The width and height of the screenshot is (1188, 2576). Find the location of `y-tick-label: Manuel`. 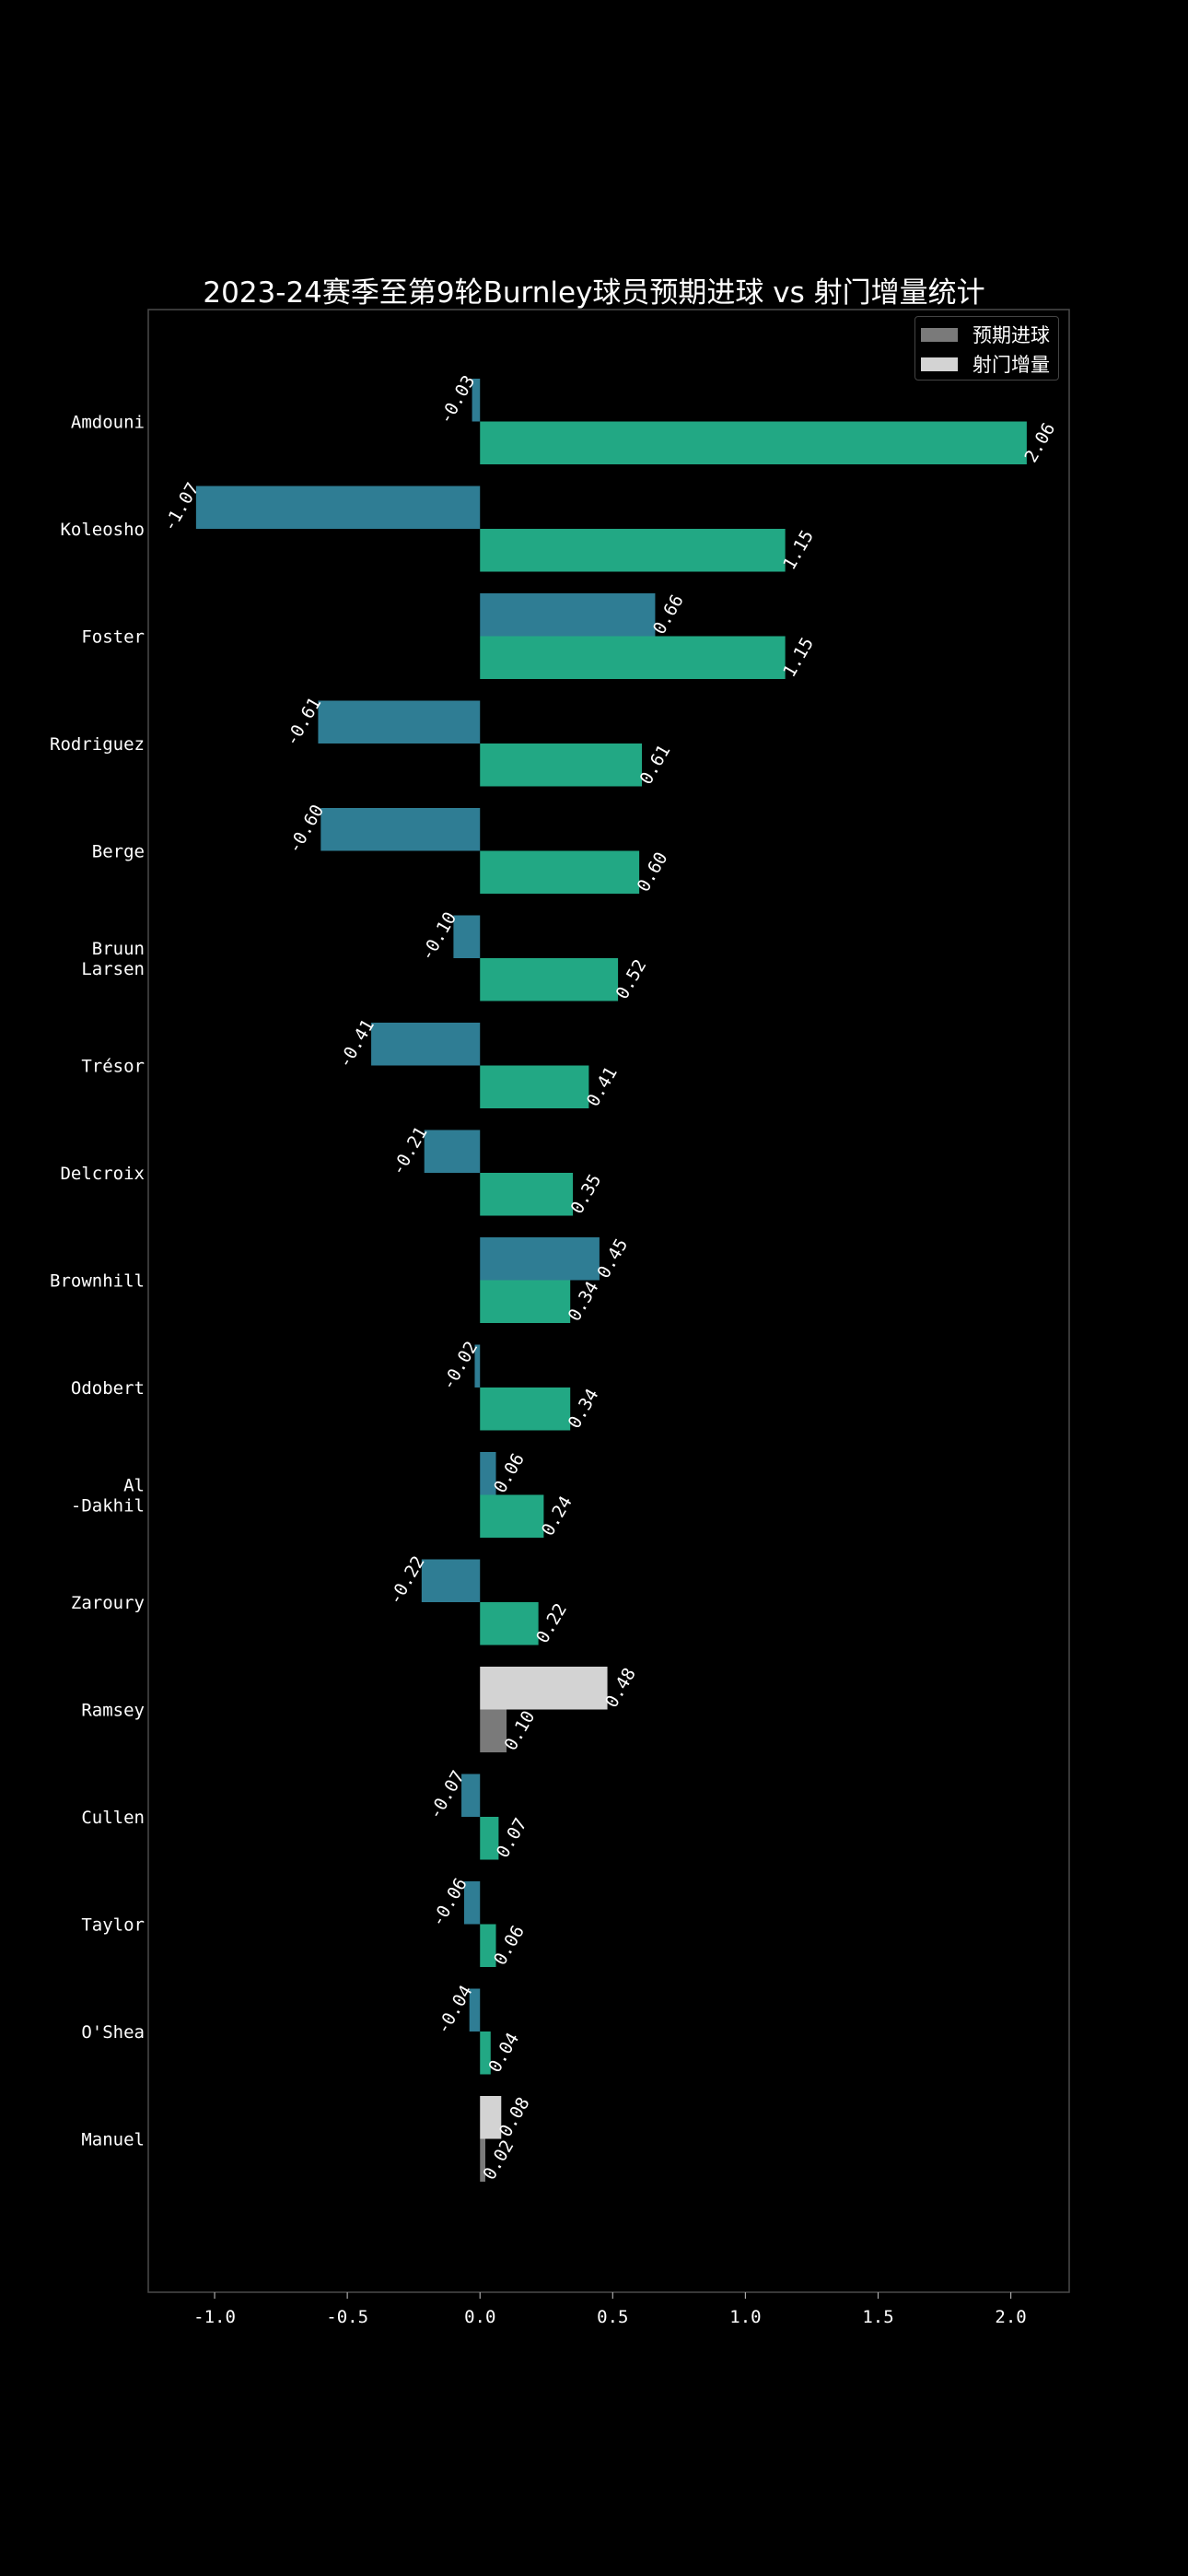

y-tick-label: Manuel is located at coordinates (113, 2140).